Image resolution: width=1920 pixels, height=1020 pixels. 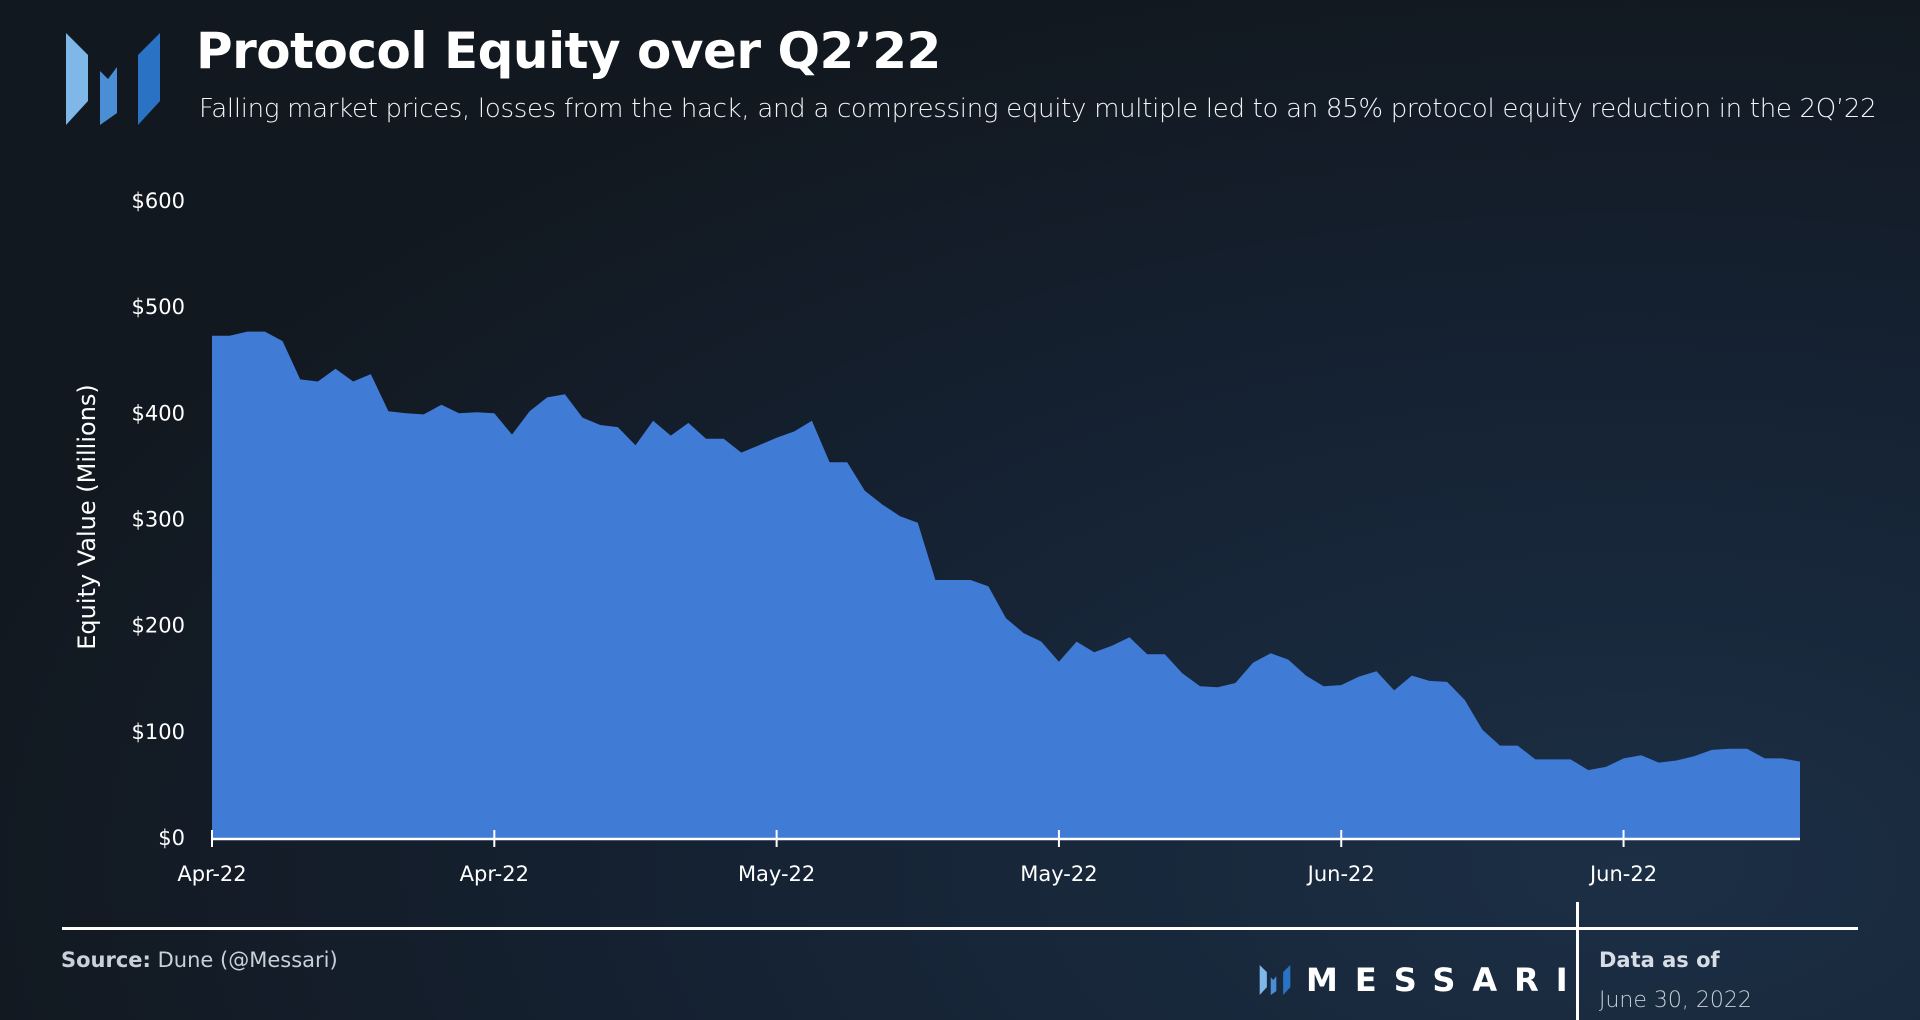 What do you see at coordinates (158, 307) in the screenshot?
I see `y-tick-label: $500` at bounding box center [158, 307].